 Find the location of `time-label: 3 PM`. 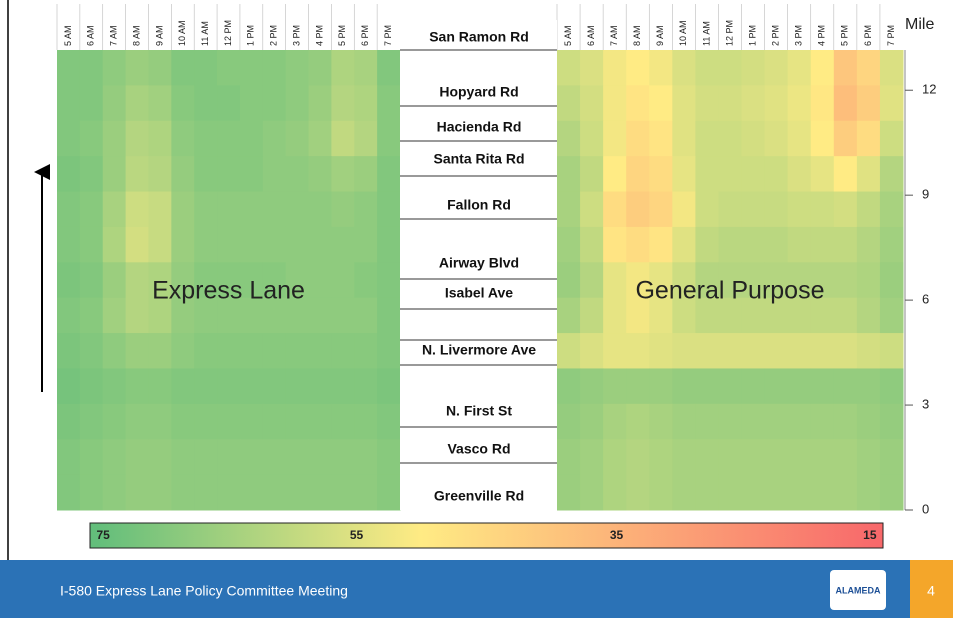

time-label: 3 PM is located at coordinates (296, 35).